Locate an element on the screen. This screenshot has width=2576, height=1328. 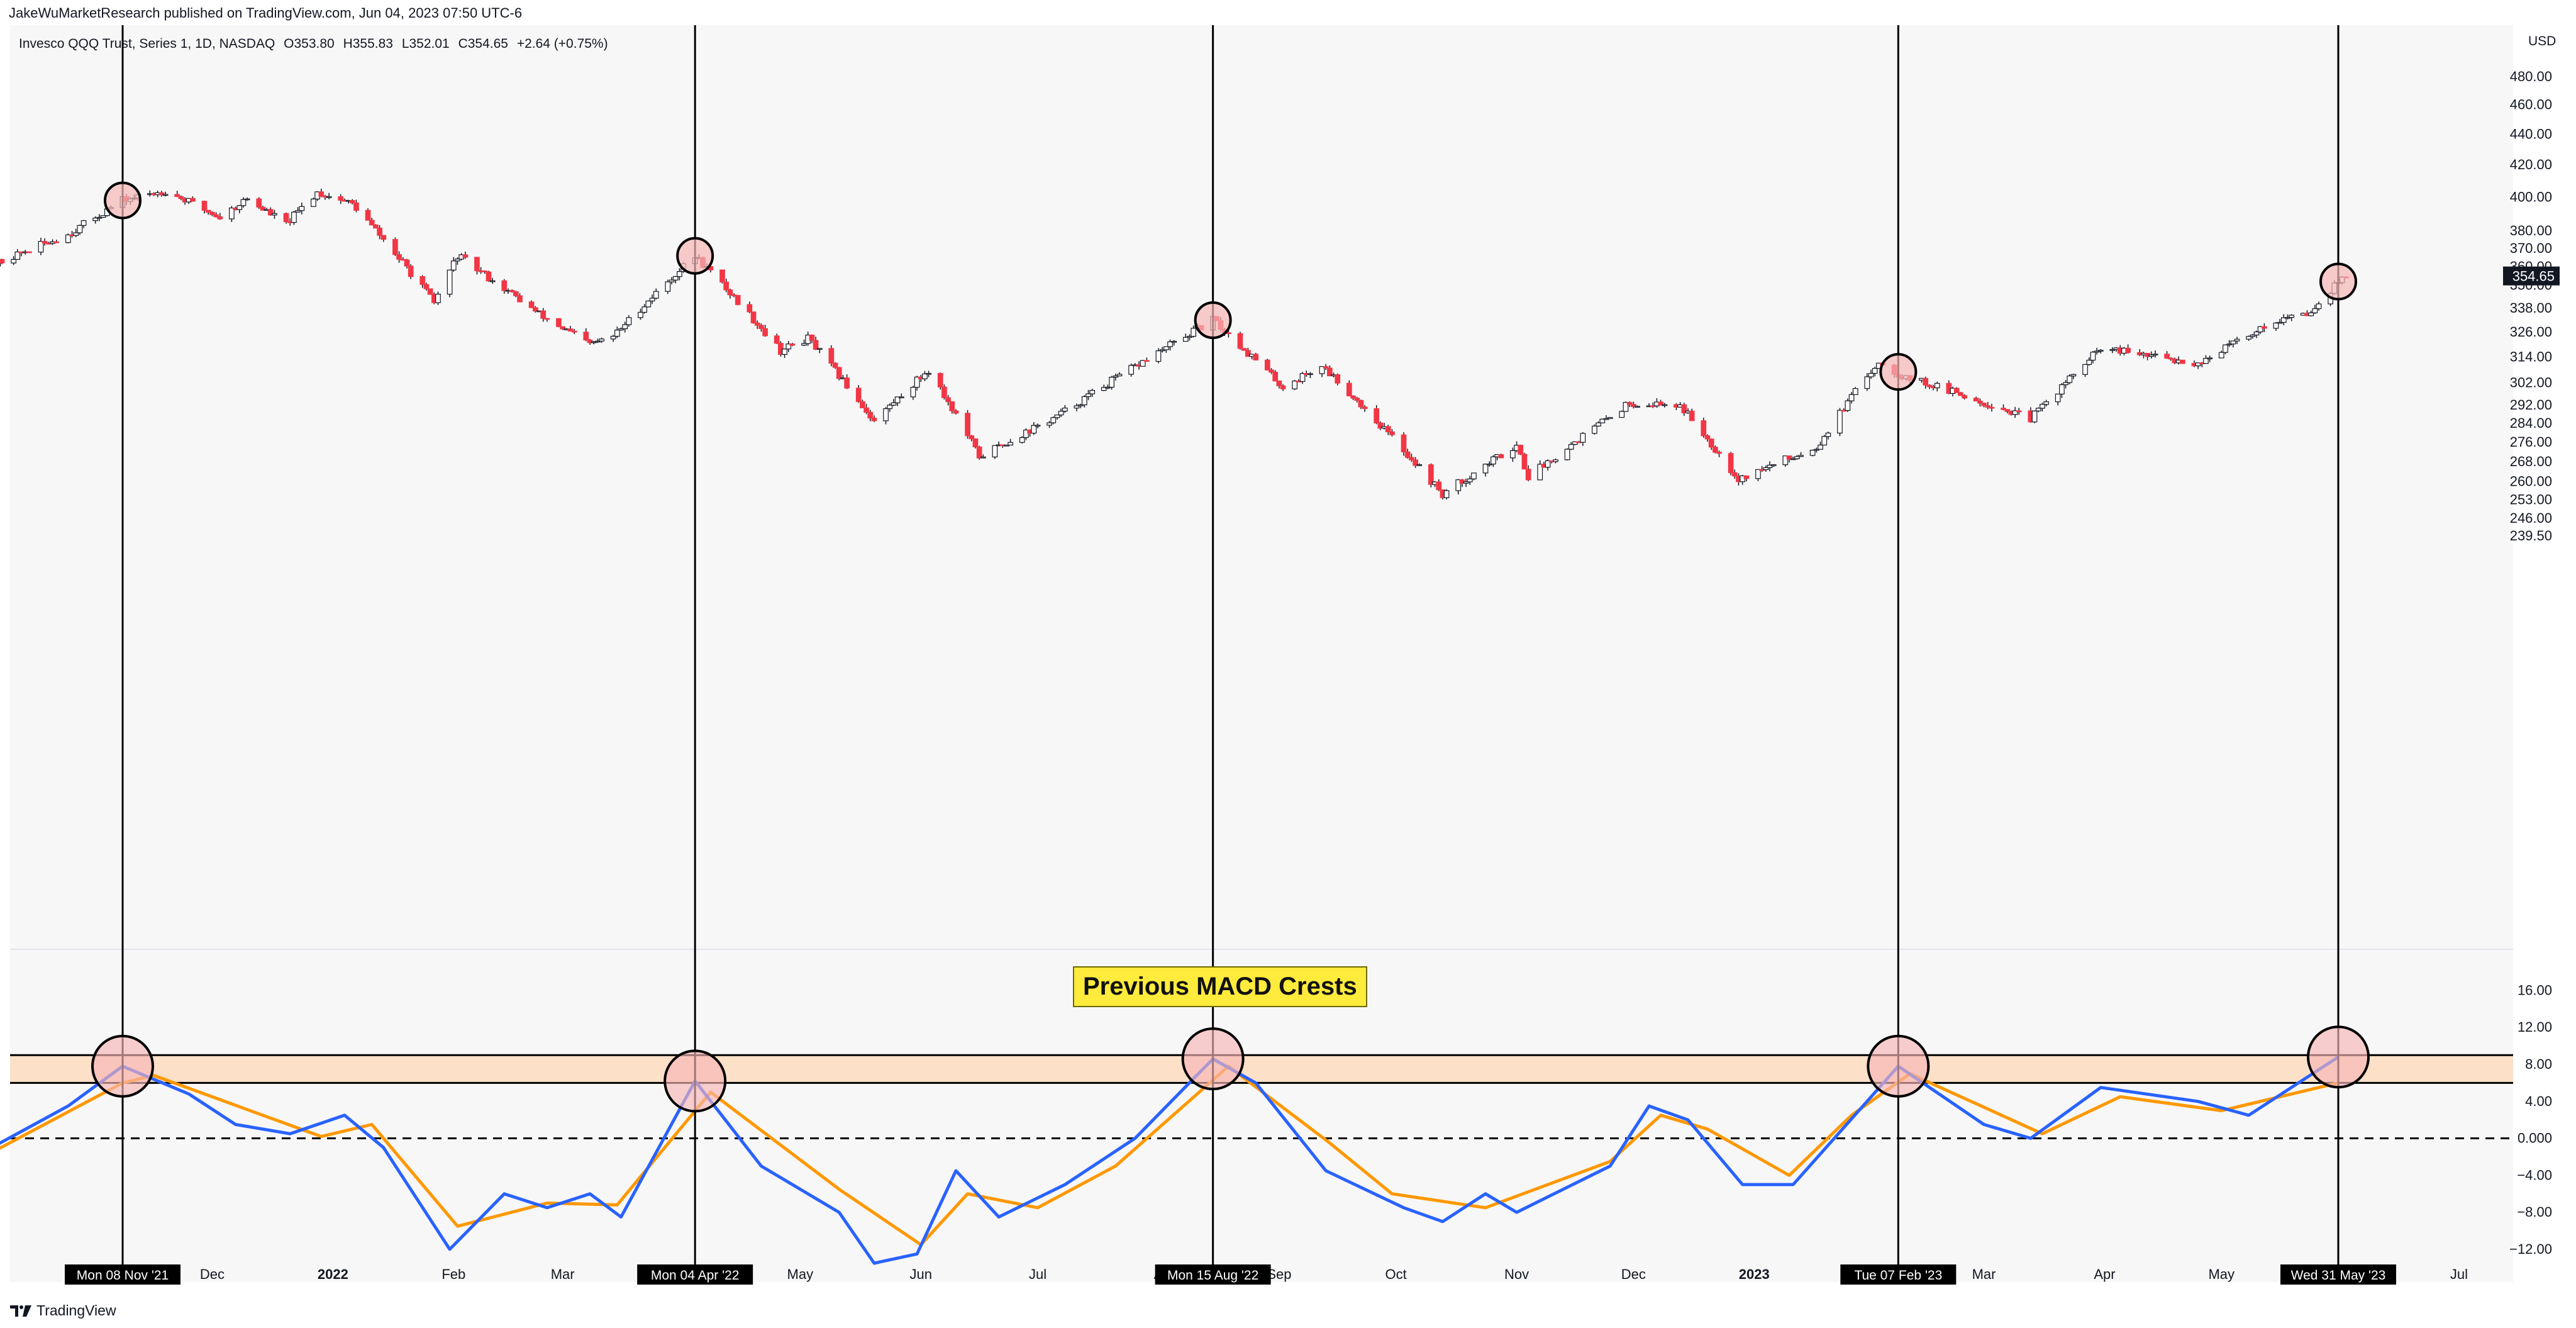
x-tick-label: Jul is located at coordinates (2459, 1274).